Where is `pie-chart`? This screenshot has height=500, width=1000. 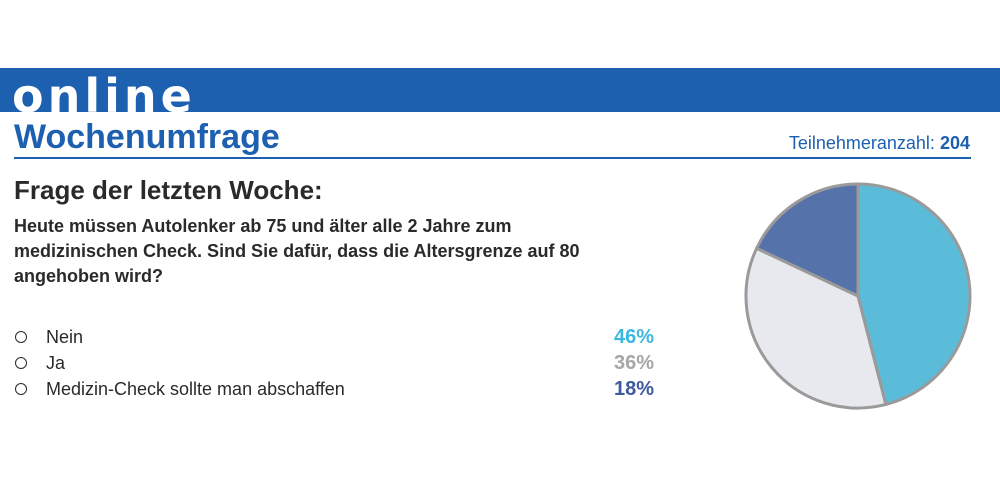 pie-chart is located at coordinates (858, 296).